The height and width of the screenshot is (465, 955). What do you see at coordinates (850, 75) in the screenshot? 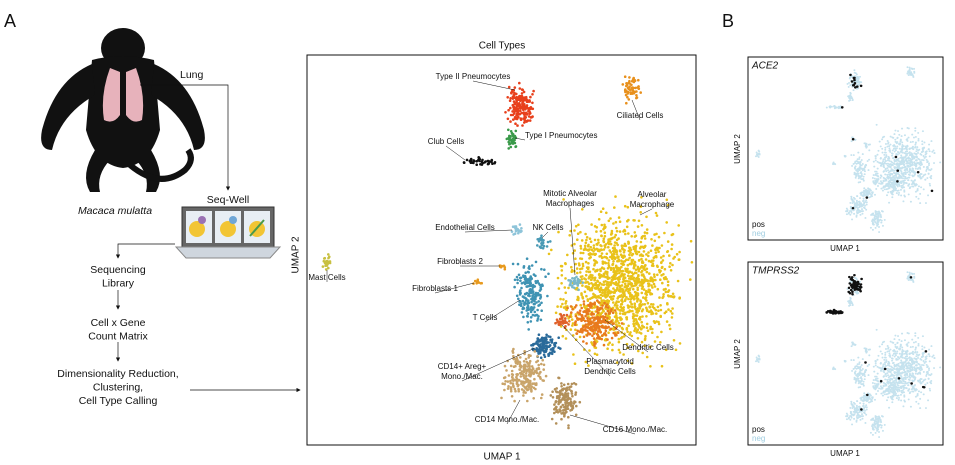
I see `positive-cell` at bounding box center [850, 75].